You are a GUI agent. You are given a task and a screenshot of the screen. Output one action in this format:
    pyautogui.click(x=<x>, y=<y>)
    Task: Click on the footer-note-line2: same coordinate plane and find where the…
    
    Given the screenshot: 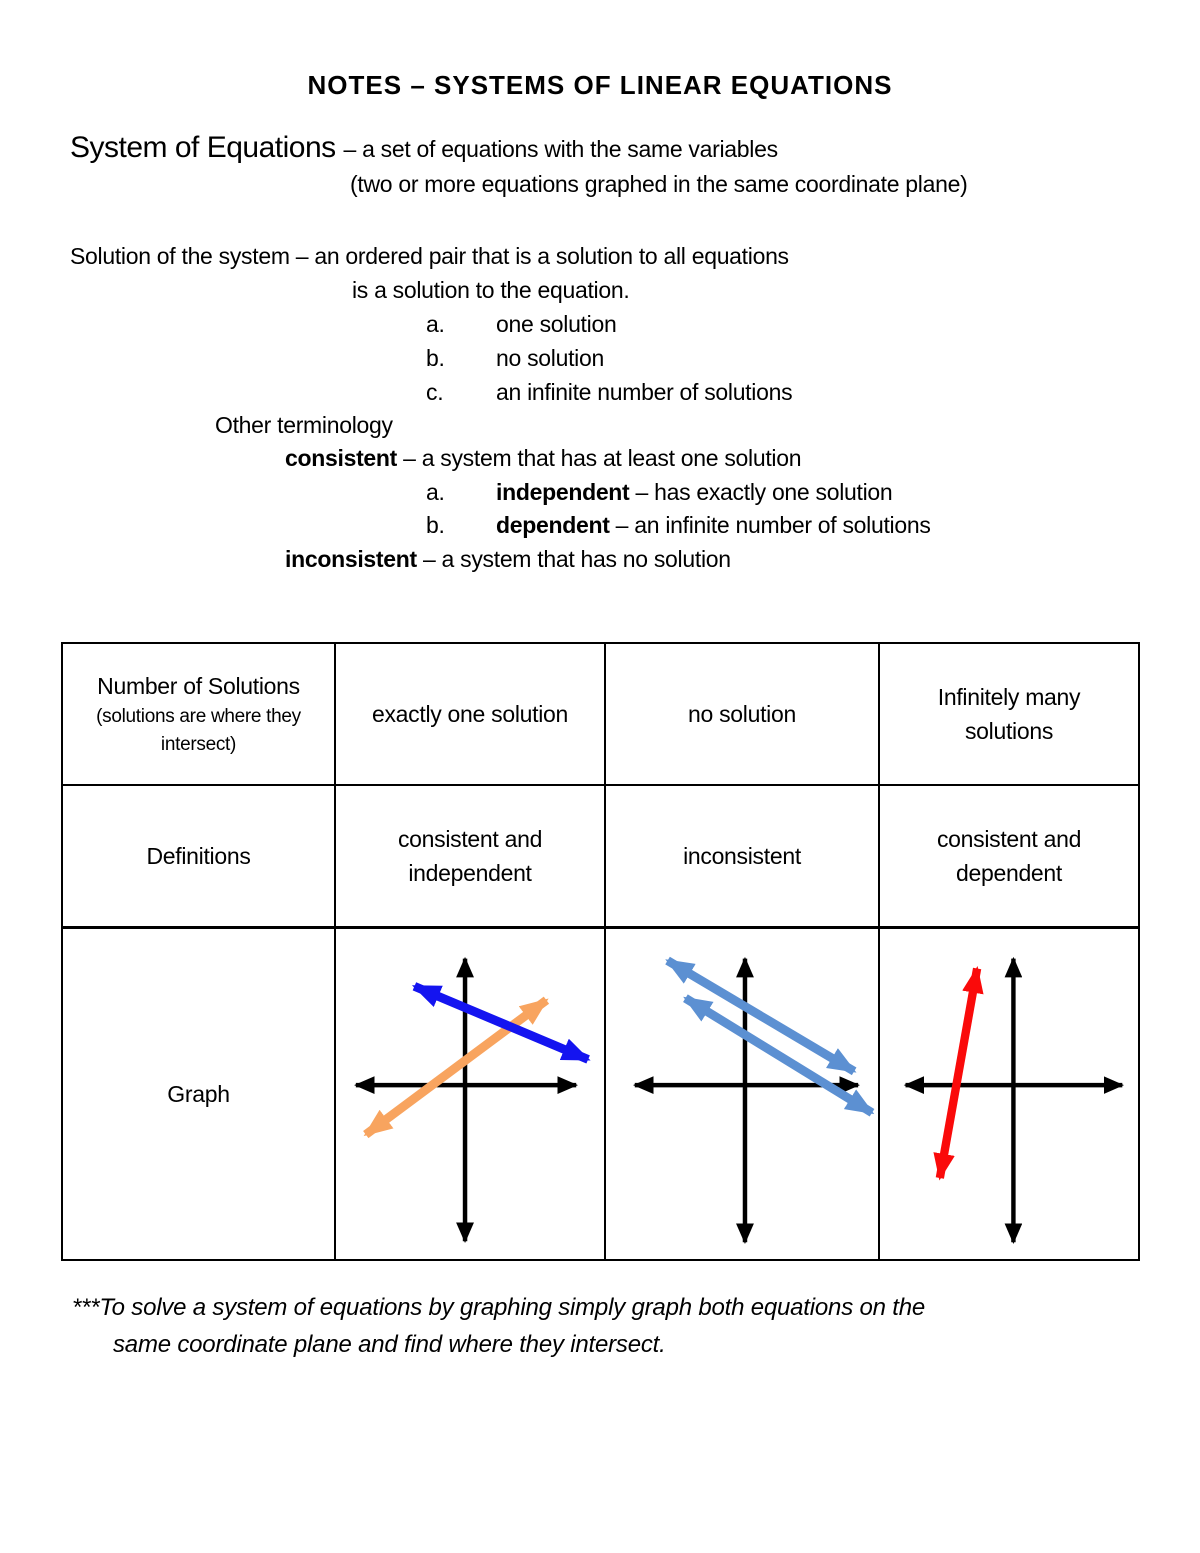 What is the action you would take?
    pyautogui.click(x=389, y=1344)
    